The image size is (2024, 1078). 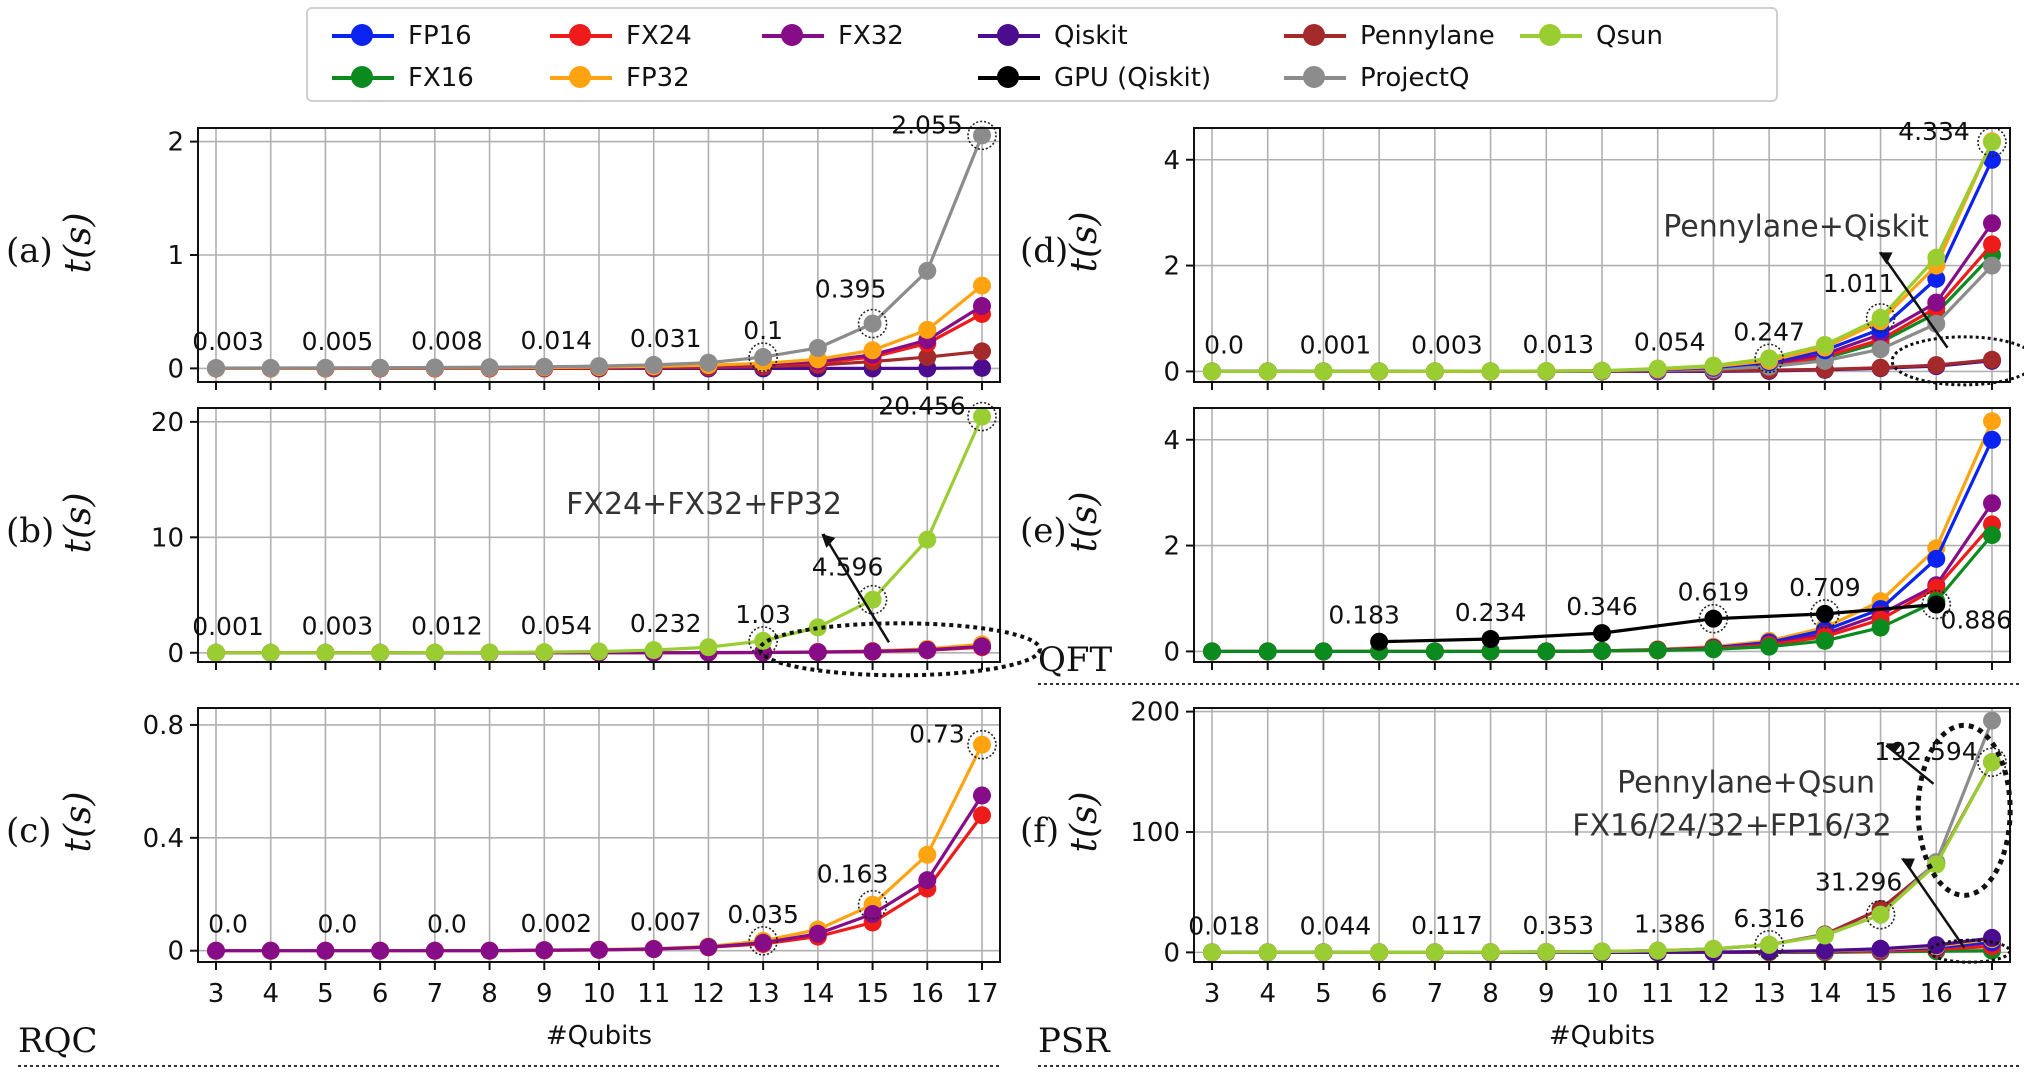 I want to click on legend-label: Qsun, so click(x=1629, y=36).